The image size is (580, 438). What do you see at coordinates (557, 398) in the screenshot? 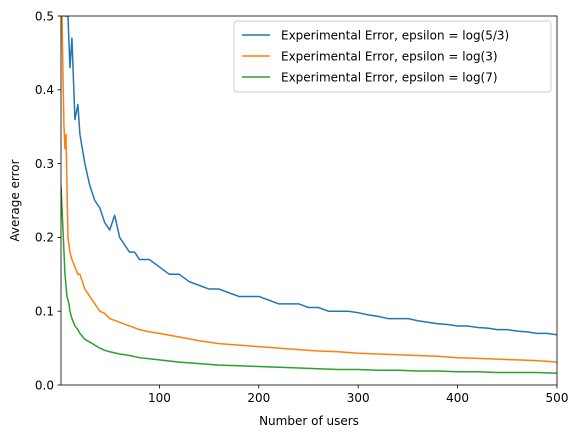
I see `x-tick-label: 500` at bounding box center [557, 398].